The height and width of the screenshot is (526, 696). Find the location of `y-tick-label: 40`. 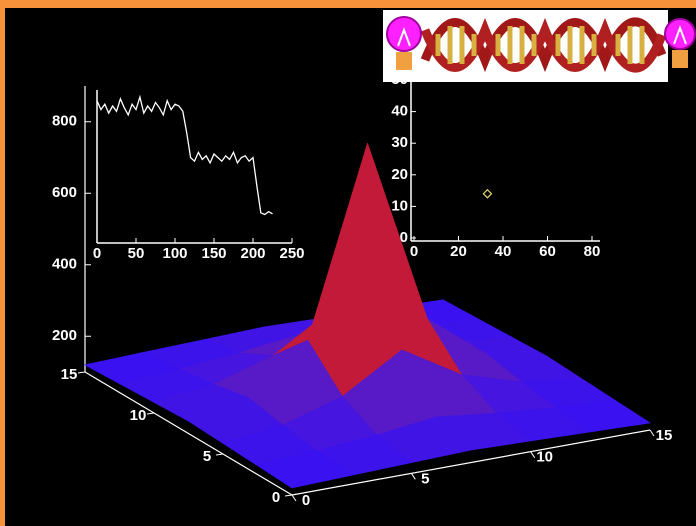

y-tick-label: 40 is located at coordinates (399, 111).